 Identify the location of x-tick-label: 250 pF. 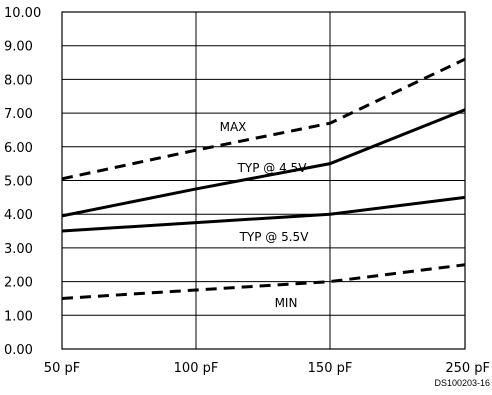
(467, 368).